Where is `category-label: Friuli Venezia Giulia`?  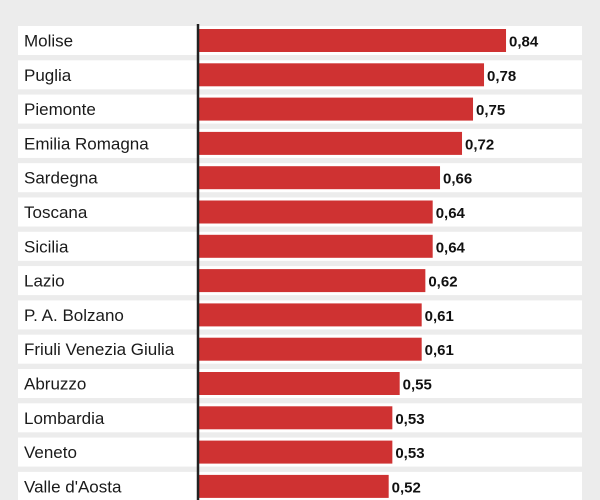 category-label: Friuli Venezia Giulia is located at coordinates (99, 349).